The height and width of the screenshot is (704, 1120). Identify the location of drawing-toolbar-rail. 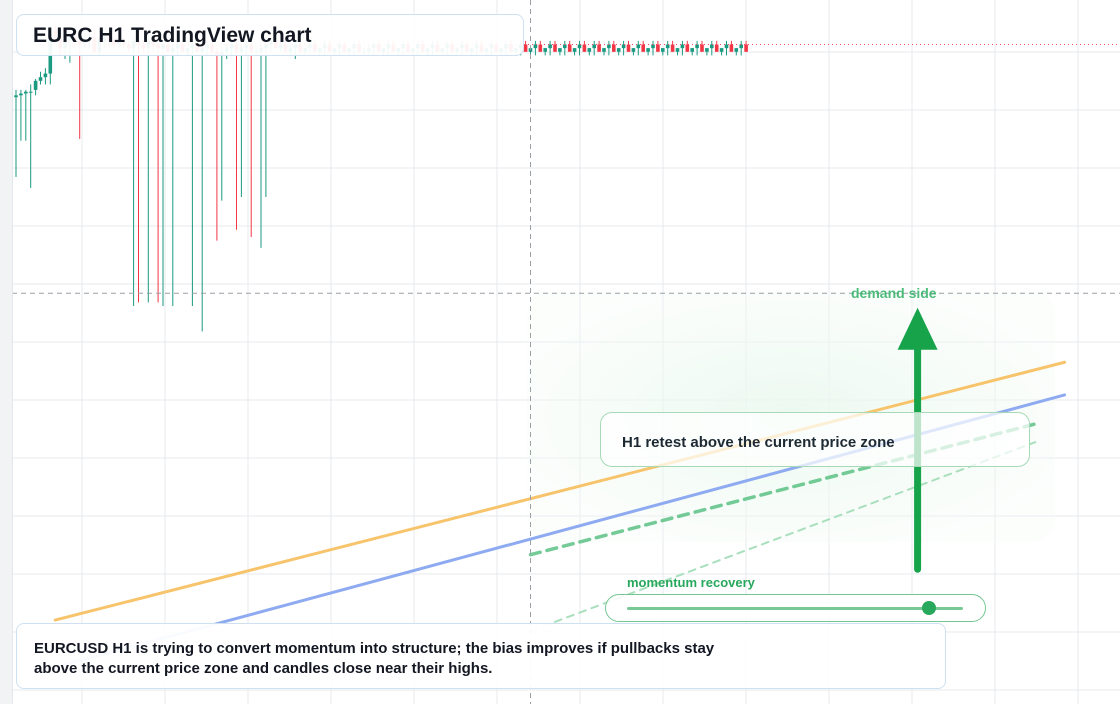
(6, 352).